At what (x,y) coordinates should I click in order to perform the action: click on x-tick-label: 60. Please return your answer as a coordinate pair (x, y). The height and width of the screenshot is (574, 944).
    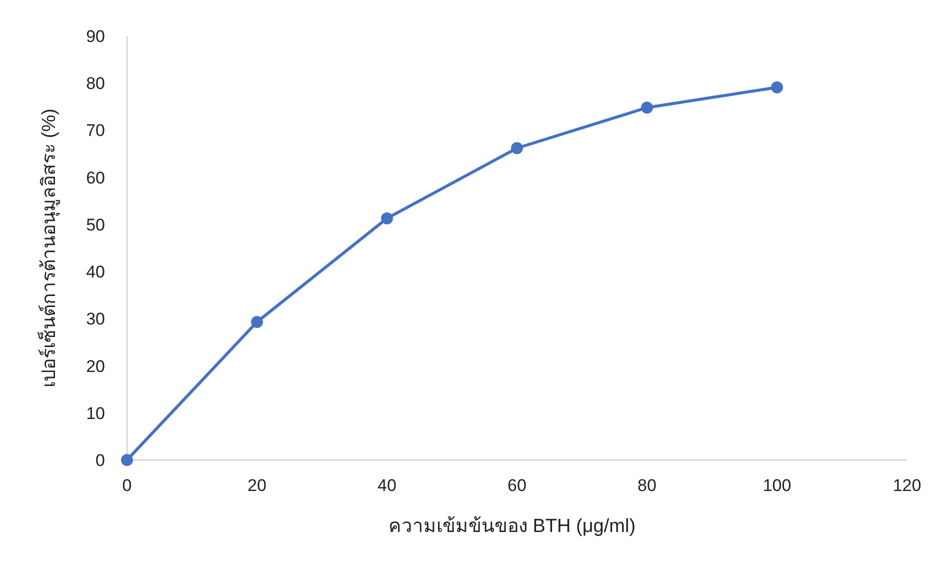
    Looking at the image, I should click on (517, 485).